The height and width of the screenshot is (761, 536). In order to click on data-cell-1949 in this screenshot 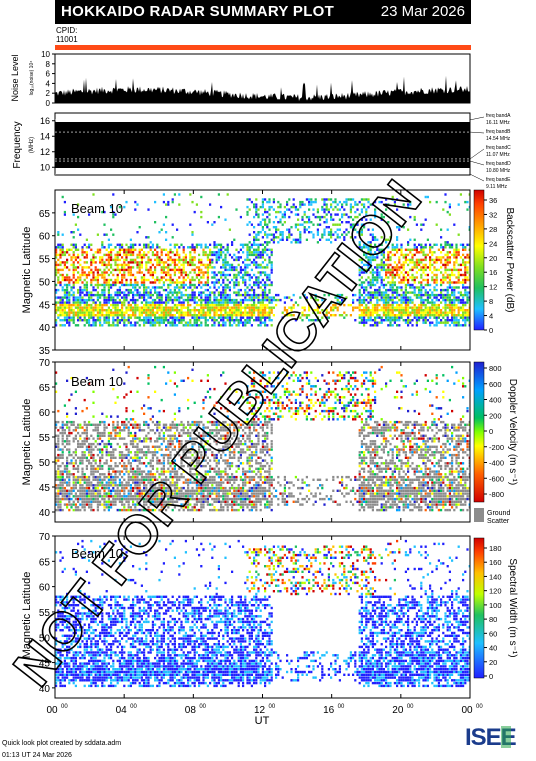, I will do `click(247, 199)`.